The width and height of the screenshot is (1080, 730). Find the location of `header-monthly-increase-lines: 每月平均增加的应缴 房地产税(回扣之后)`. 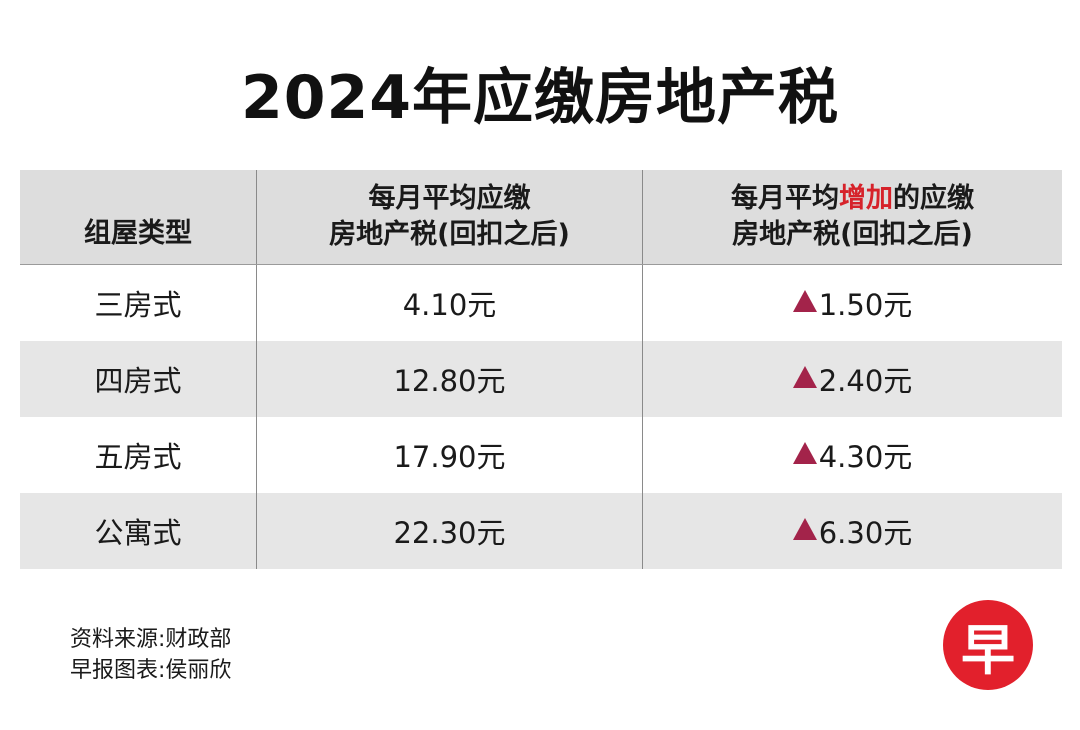

header-monthly-increase-lines: 每月平均增加的应缴 房地产税(回扣之后) is located at coordinates (852, 217).